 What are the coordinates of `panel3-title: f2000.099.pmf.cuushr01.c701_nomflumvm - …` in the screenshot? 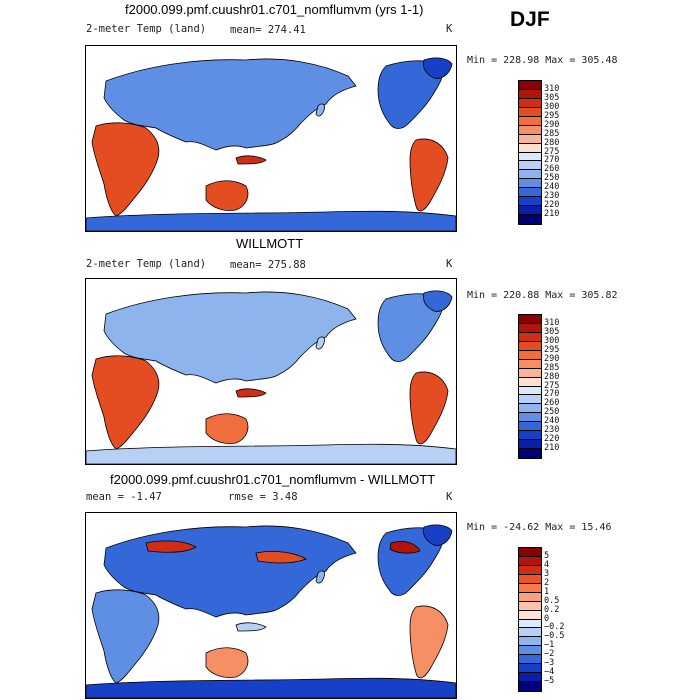 It's located at (273, 479).